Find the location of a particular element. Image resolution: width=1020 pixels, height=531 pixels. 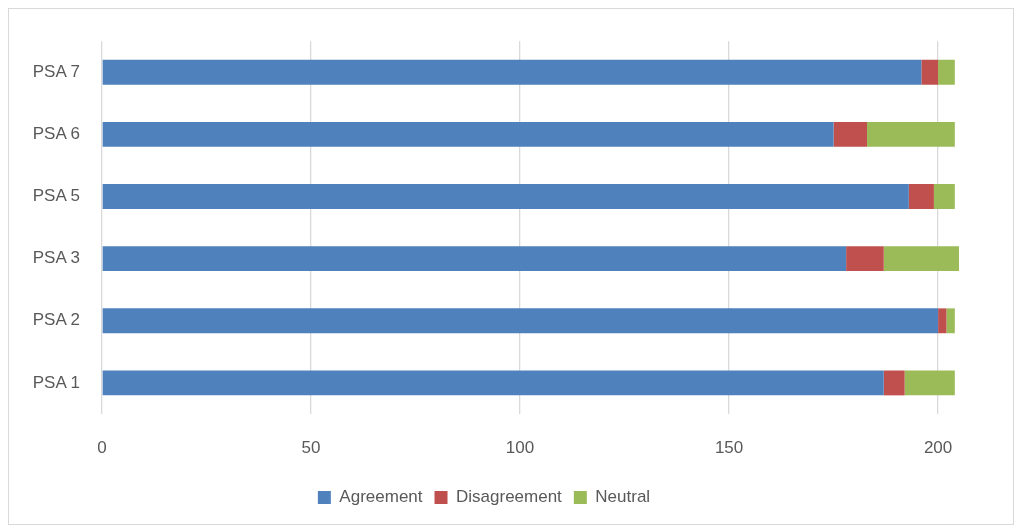

x-tick-label: 100 is located at coordinates (520, 447).